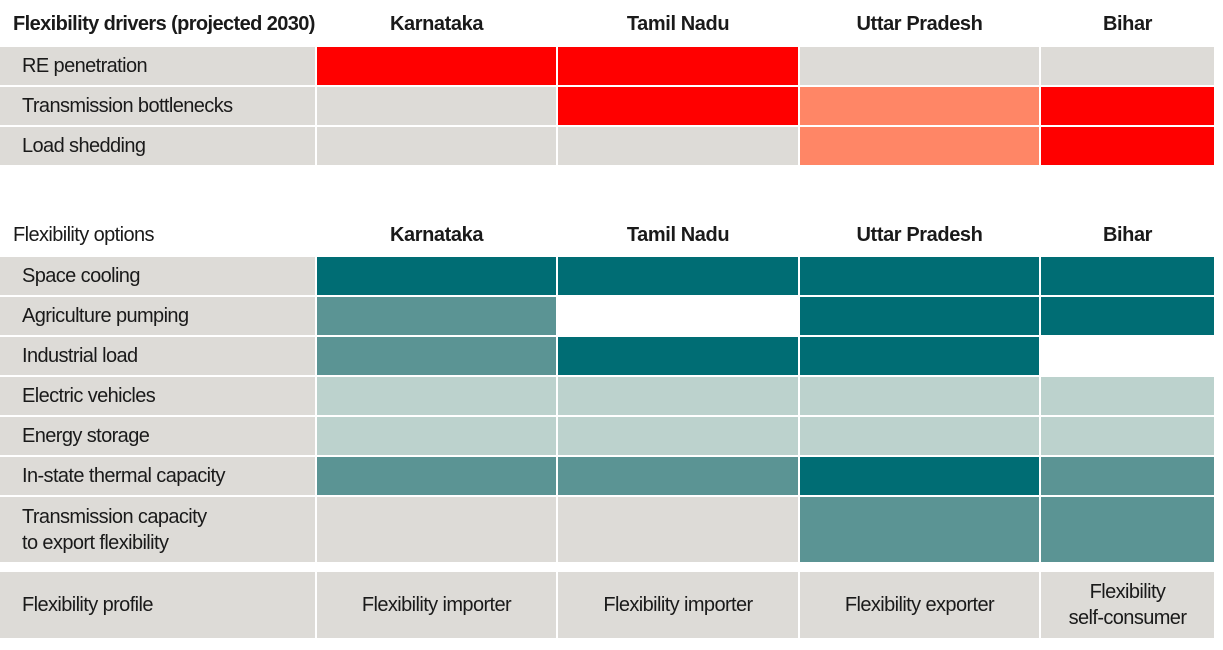  Describe the element at coordinates (436, 605) in the screenshot. I see `profile-cell-karnataka: Flexibility importer` at that location.